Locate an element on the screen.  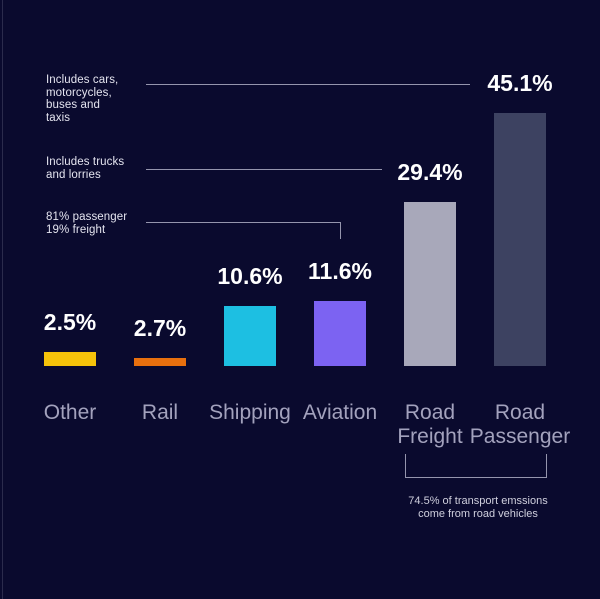
leader-line-road-passenger is located at coordinates (308, 84).